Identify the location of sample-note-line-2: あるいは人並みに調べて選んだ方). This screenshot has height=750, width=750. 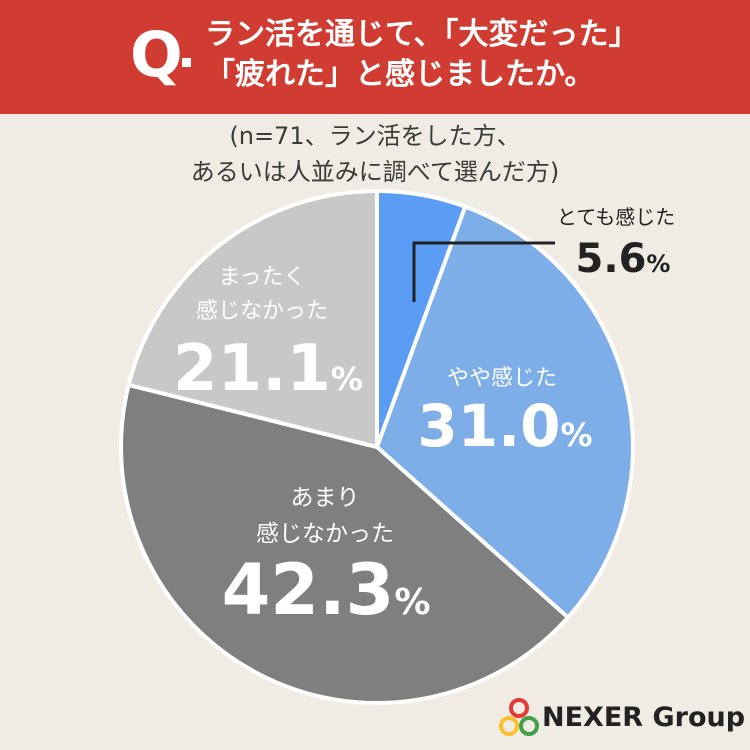
(375, 172).